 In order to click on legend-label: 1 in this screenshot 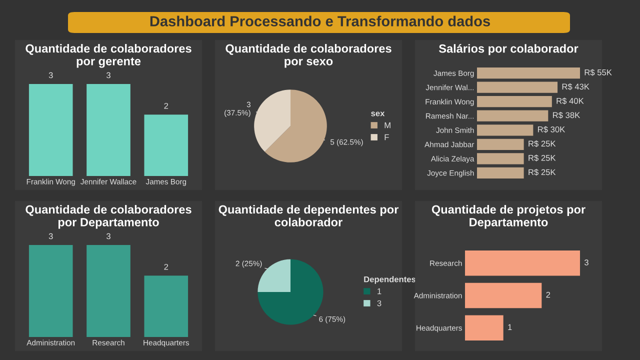, I will do `click(380, 291)`.